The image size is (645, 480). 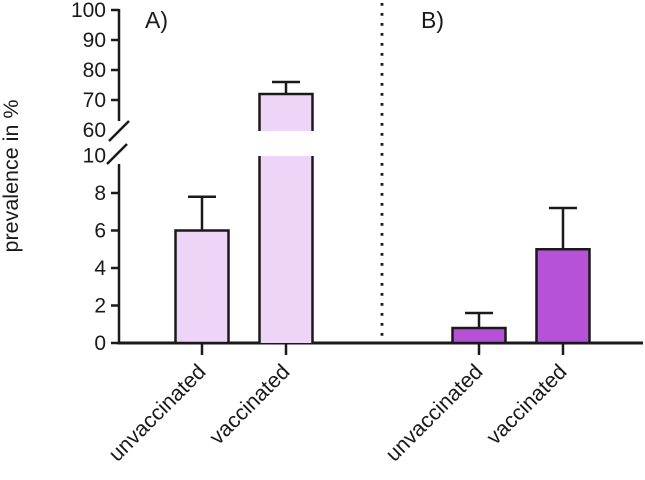 I want to click on y-tick-label-90: 90, so click(x=94, y=40).